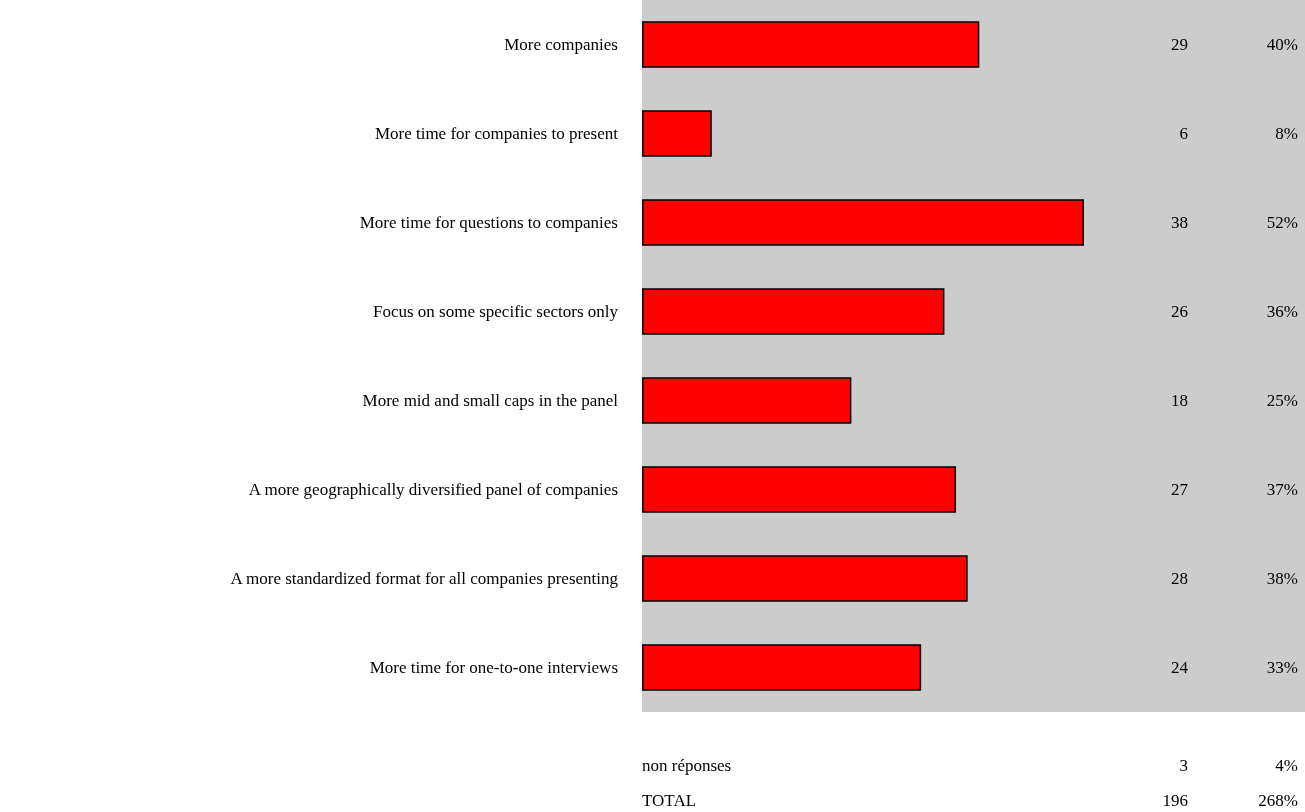 Image resolution: width=1305 pixels, height=812 pixels. I want to click on data-label: 18, so click(1179, 400).